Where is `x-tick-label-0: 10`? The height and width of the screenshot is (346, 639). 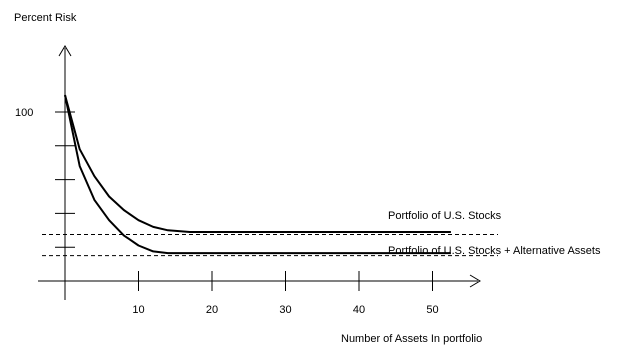
x-tick-label-0: 10 is located at coordinates (138, 310).